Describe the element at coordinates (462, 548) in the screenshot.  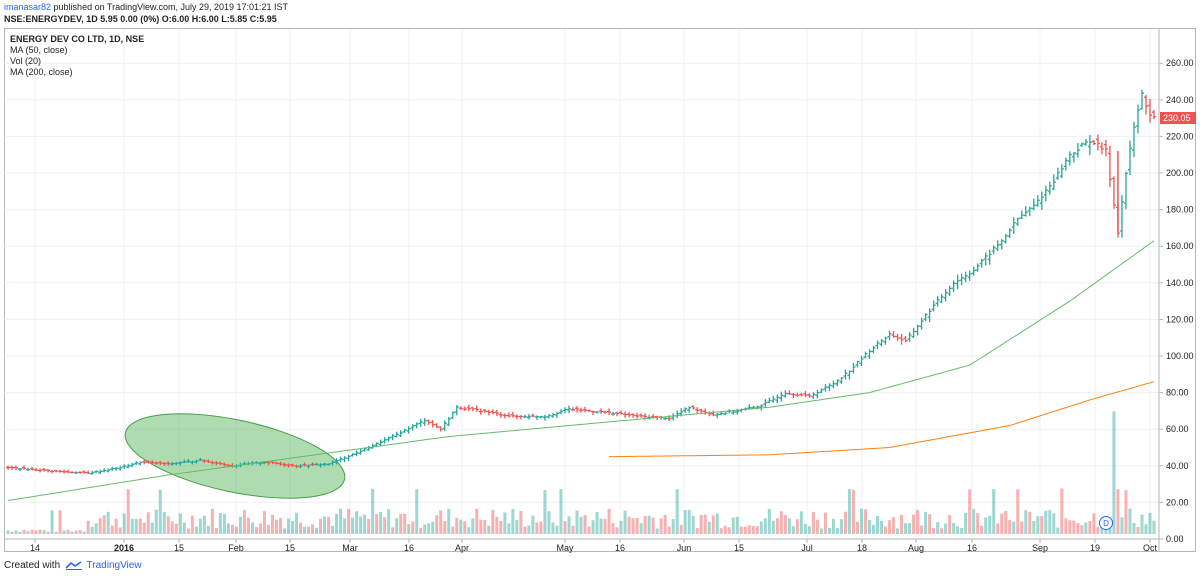
I see `x-tick-label: Apr` at that location.